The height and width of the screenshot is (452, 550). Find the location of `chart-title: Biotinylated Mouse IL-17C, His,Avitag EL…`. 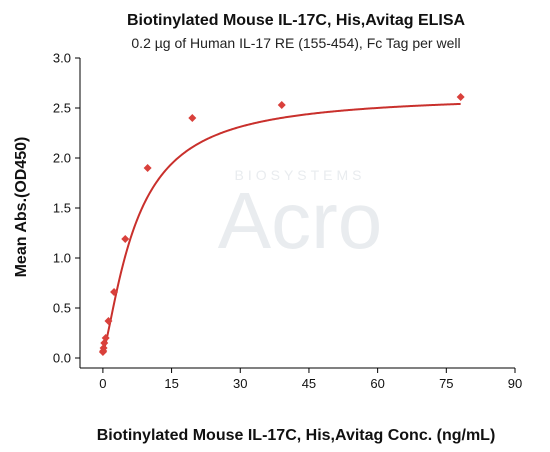

chart-title: Biotinylated Mouse IL-17C, His,Avitag EL… is located at coordinates (296, 20).